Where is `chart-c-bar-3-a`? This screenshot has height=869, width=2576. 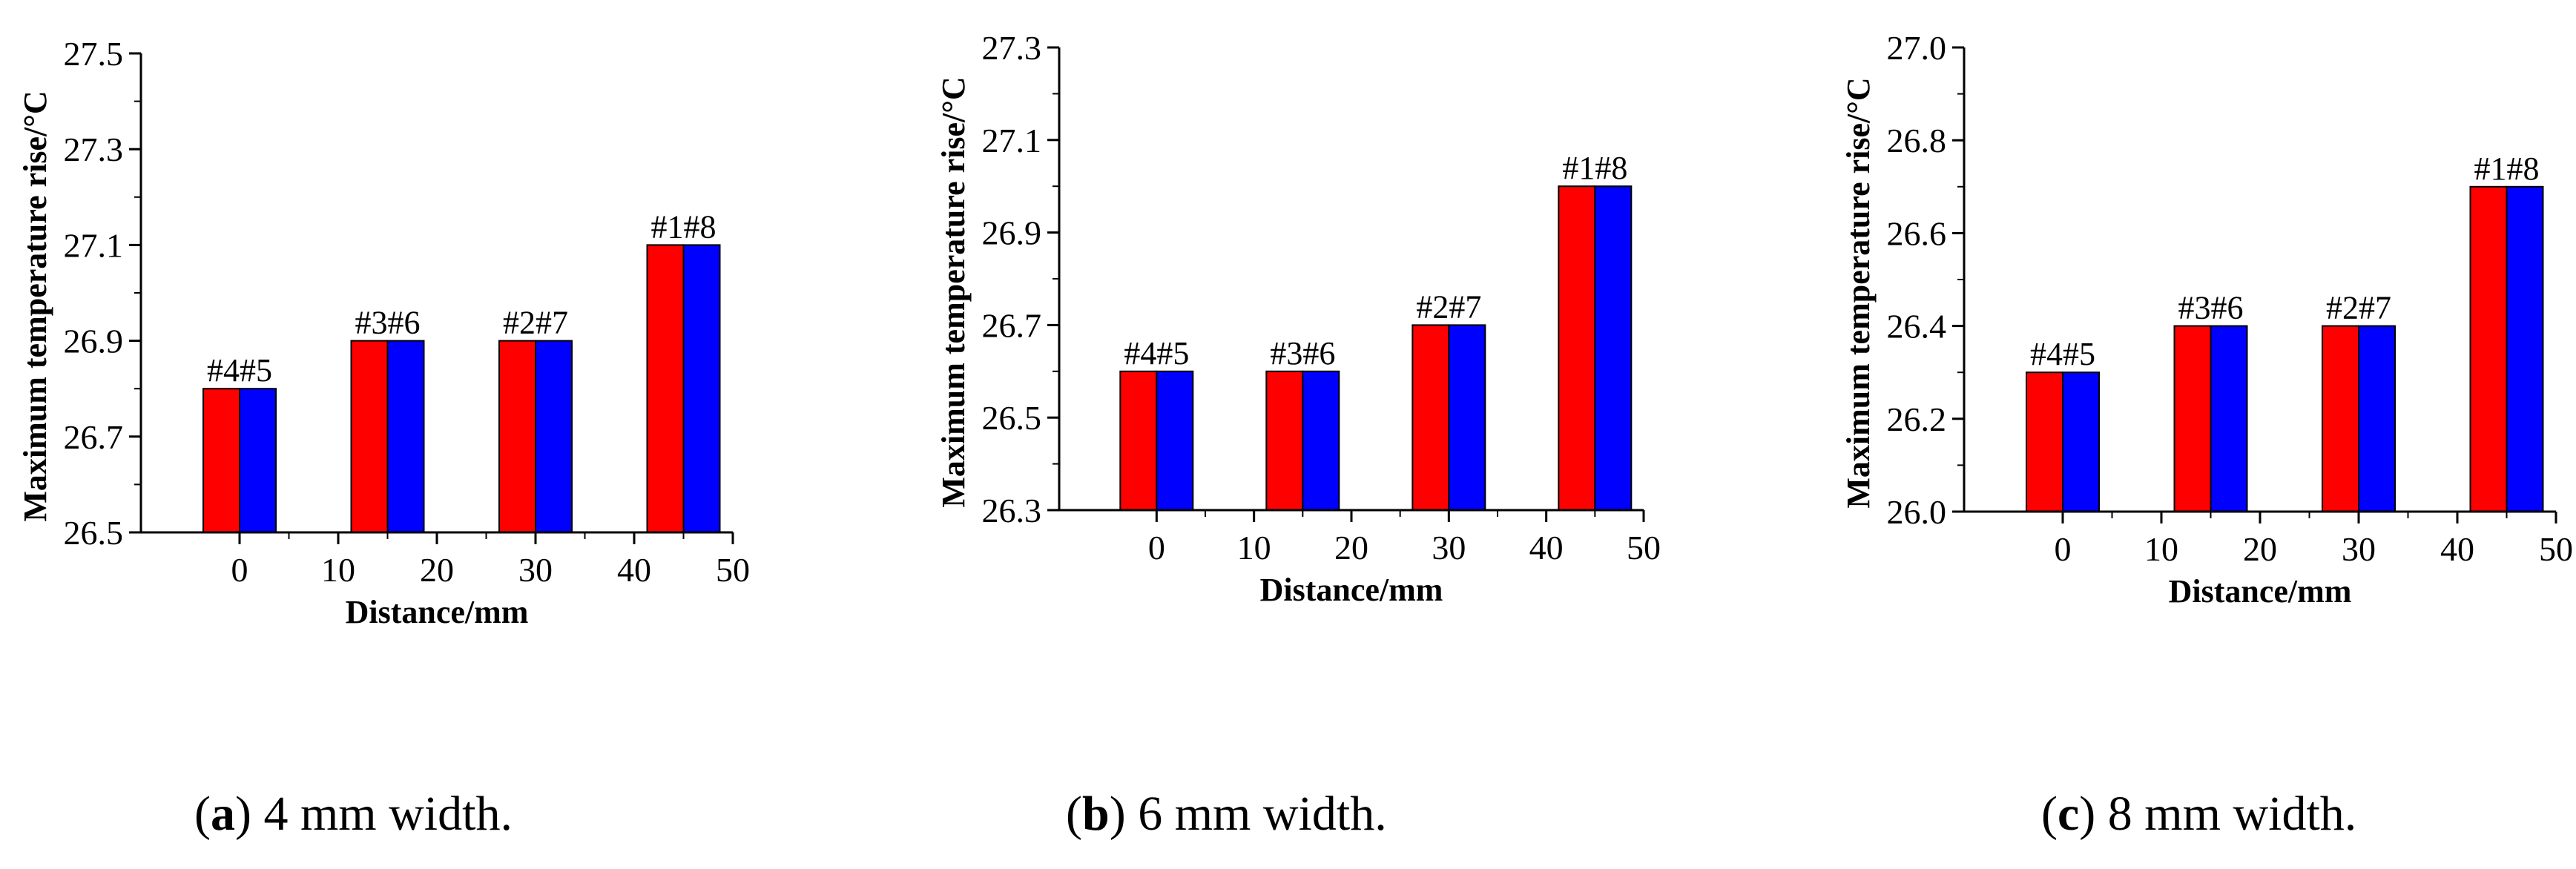 chart-c-bar-3-a is located at coordinates (2489, 349).